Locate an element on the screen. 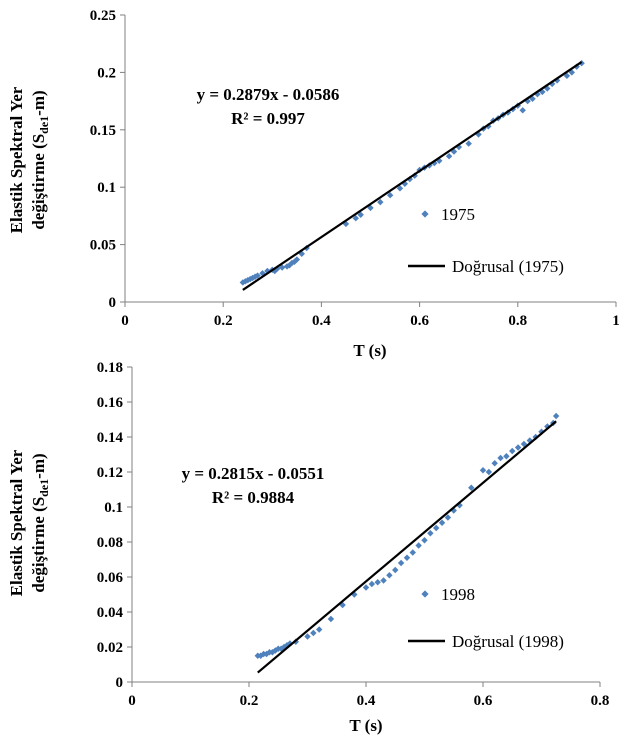  legend-label-points: 1975 is located at coordinates (458, 214).